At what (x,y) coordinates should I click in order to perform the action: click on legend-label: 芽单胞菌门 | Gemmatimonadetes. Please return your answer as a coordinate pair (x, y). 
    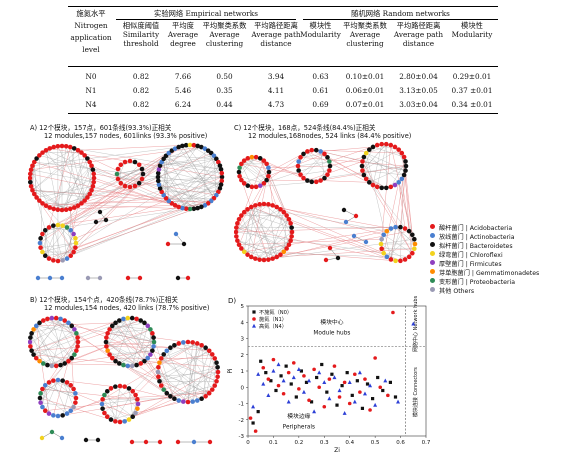
    Looking at the image, I should click on (489, 273).